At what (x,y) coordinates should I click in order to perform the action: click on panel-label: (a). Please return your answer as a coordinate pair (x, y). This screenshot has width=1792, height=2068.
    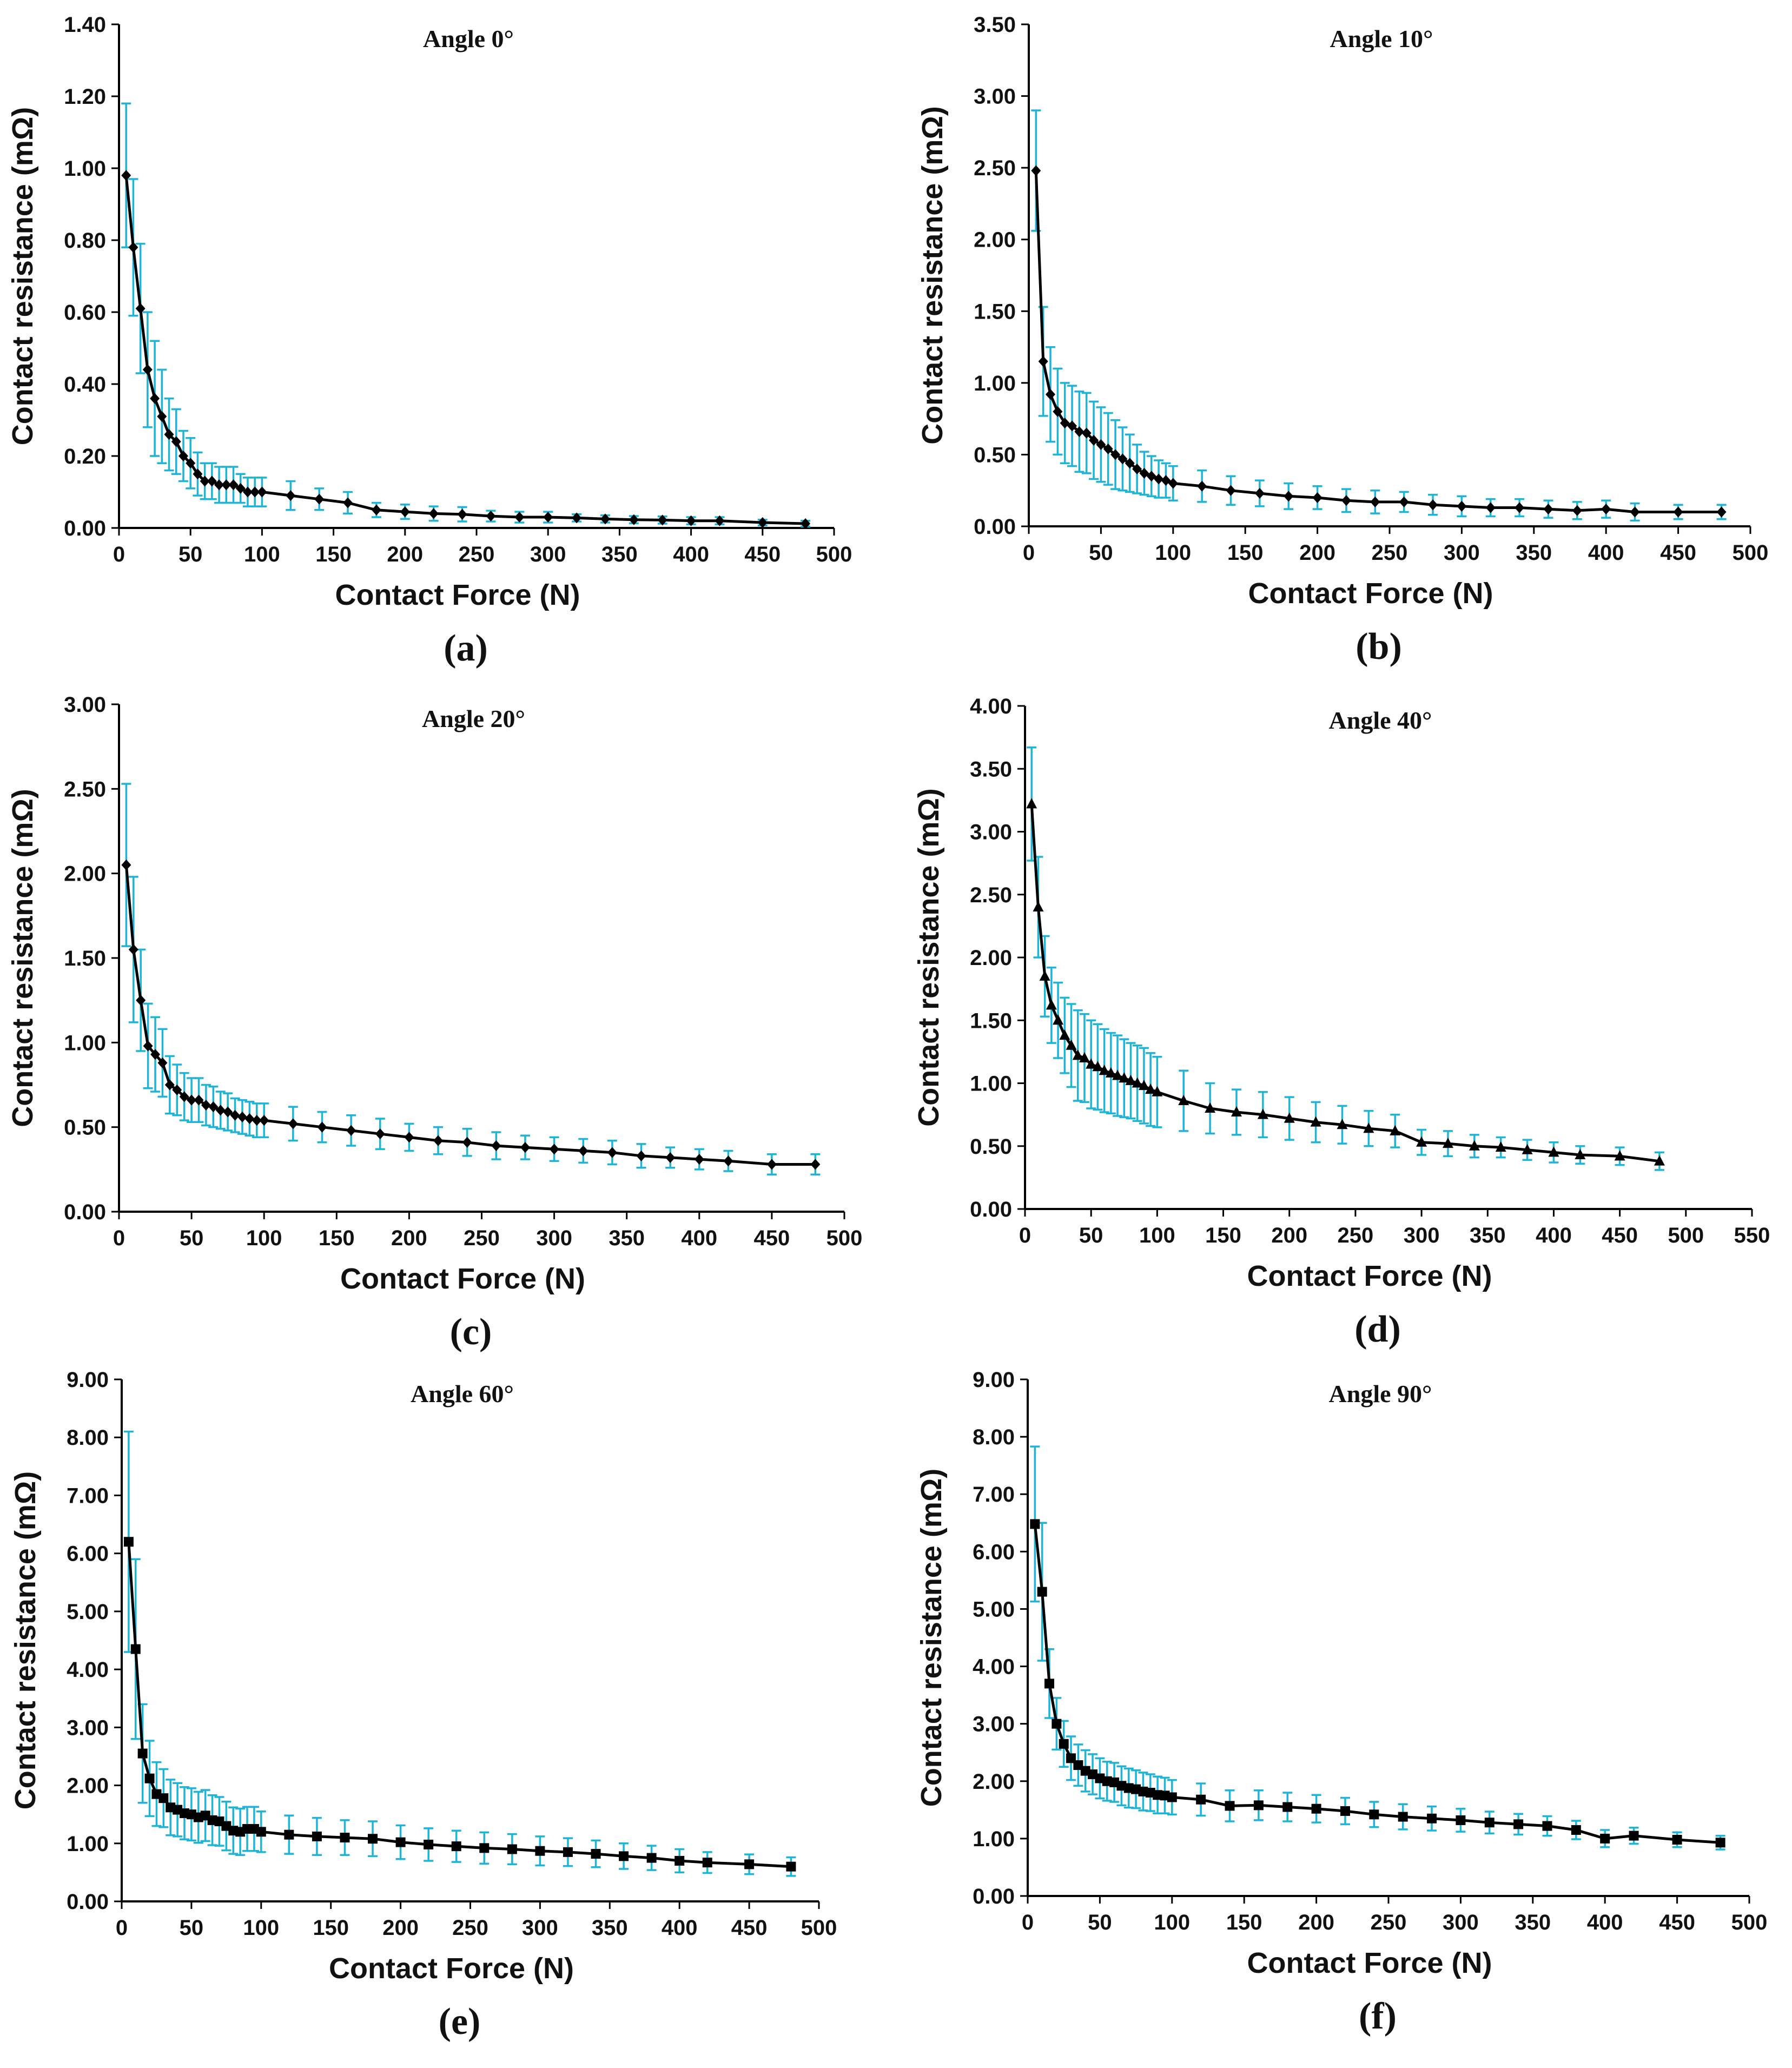
    Looking at the image, I should click on (466, 648).